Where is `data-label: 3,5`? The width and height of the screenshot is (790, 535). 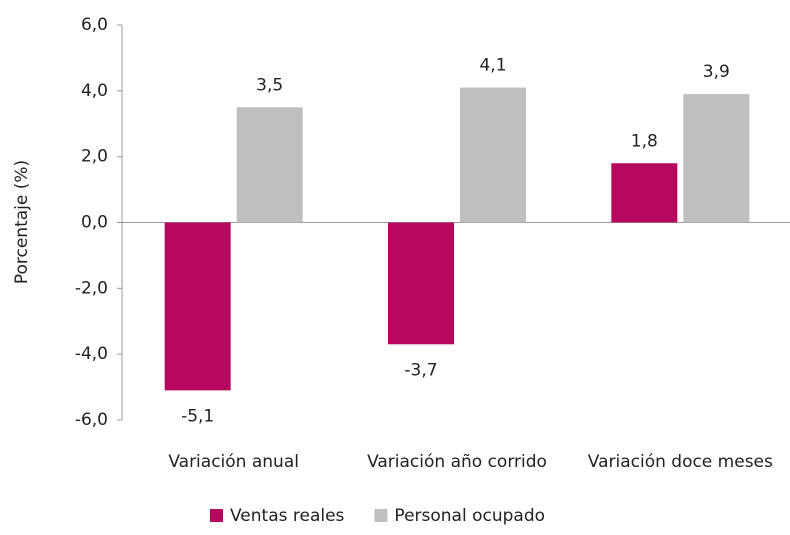
data-label: 3,5 is located at coordinates (269, 85).